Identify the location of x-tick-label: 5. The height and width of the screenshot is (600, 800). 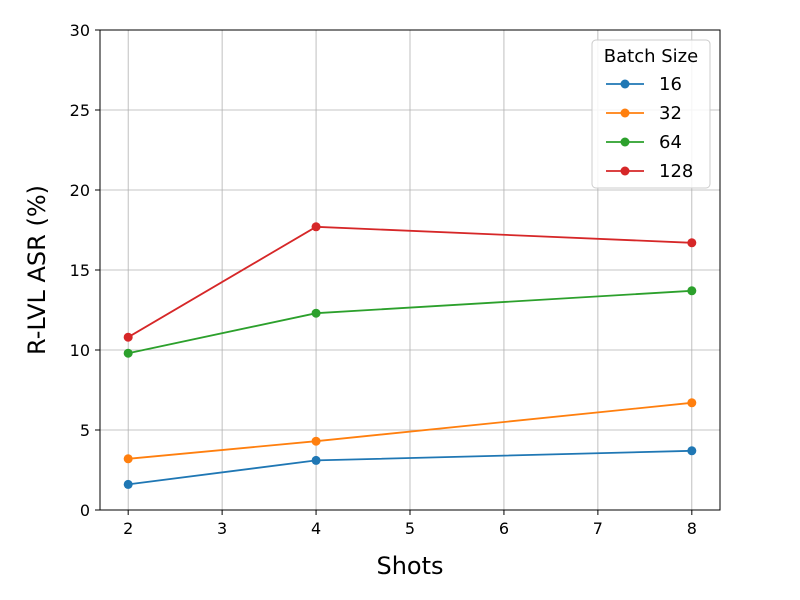
(410, 528).